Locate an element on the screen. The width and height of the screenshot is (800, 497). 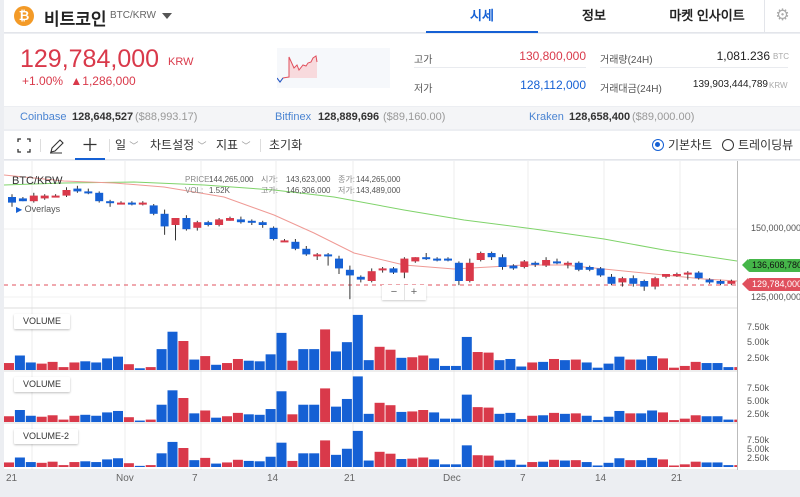
y-tick-label: 125,000,000 is located at coordinates (775, 297).